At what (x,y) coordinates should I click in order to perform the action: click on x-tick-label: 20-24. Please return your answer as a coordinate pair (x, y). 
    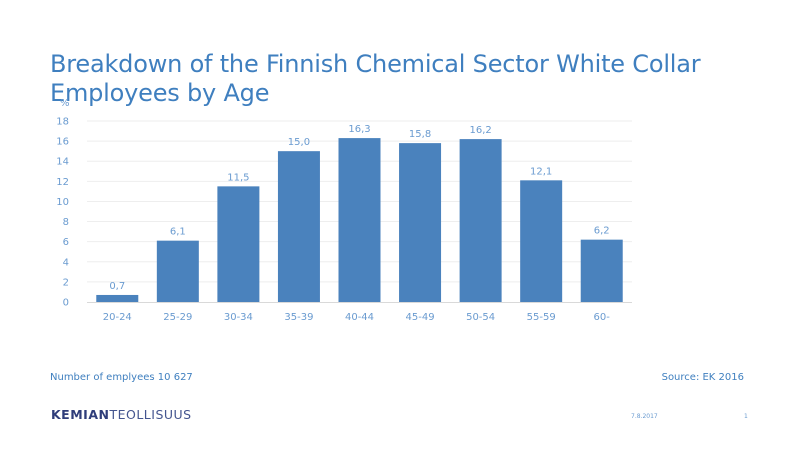
    Looking at the image, I should click on (117, 317).